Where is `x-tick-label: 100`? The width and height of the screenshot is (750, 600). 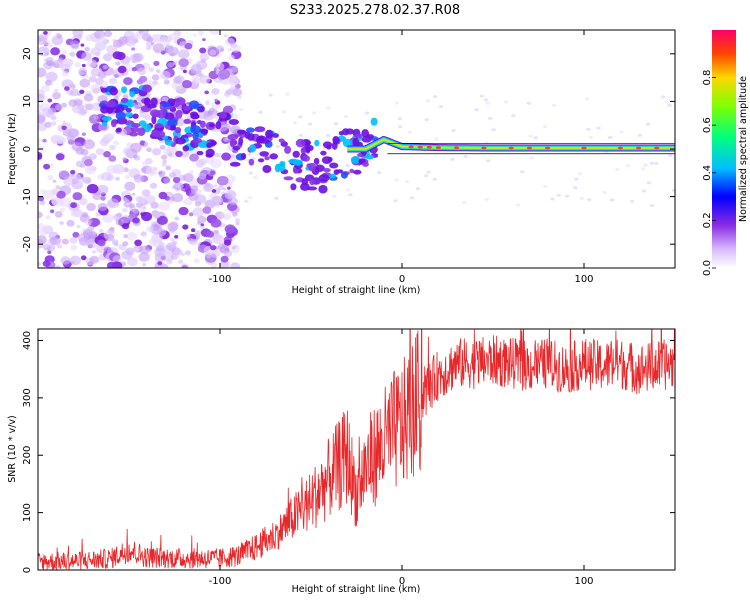 x-tick-label: 100 is located at coordinates (583, 279).